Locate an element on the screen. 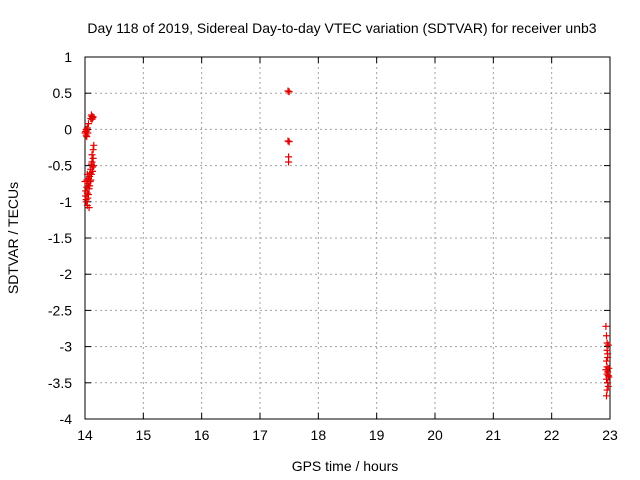 Image resolution: width=640 pixels, height=480 pixels. x-axis-label: GPS time / hours is located at coordinates (345, 466).